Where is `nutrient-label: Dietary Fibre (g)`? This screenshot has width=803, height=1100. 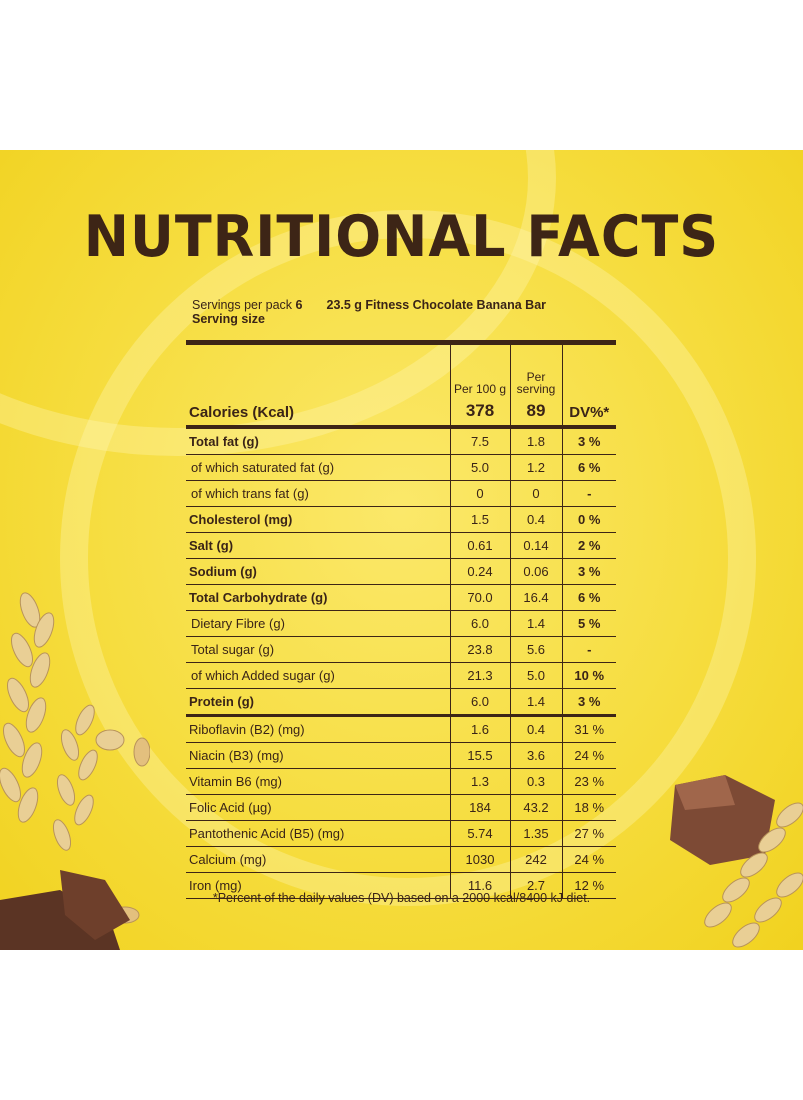 nutrient-label: Dietary Fibre (g) is located at coordinates (318, 623).